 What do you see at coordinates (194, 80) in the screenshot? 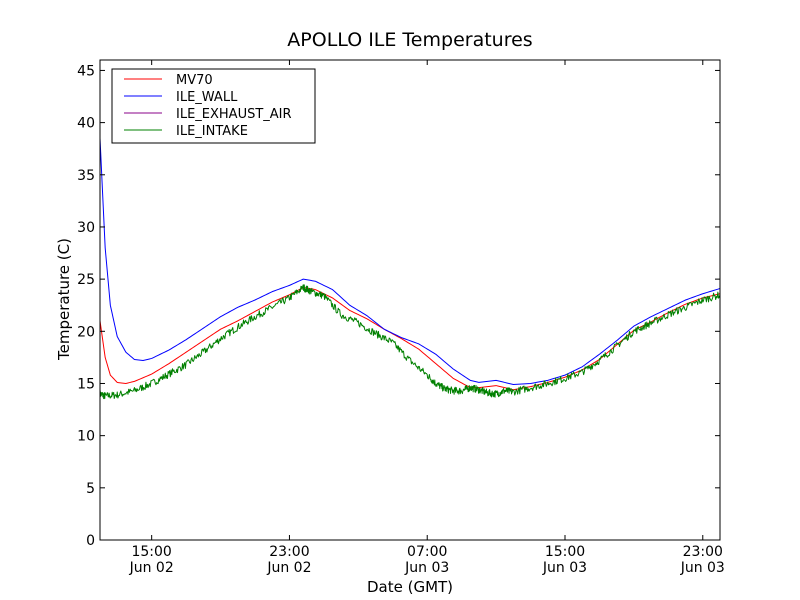
I see `legend-label: MV70` at bounding box center [194, 80].